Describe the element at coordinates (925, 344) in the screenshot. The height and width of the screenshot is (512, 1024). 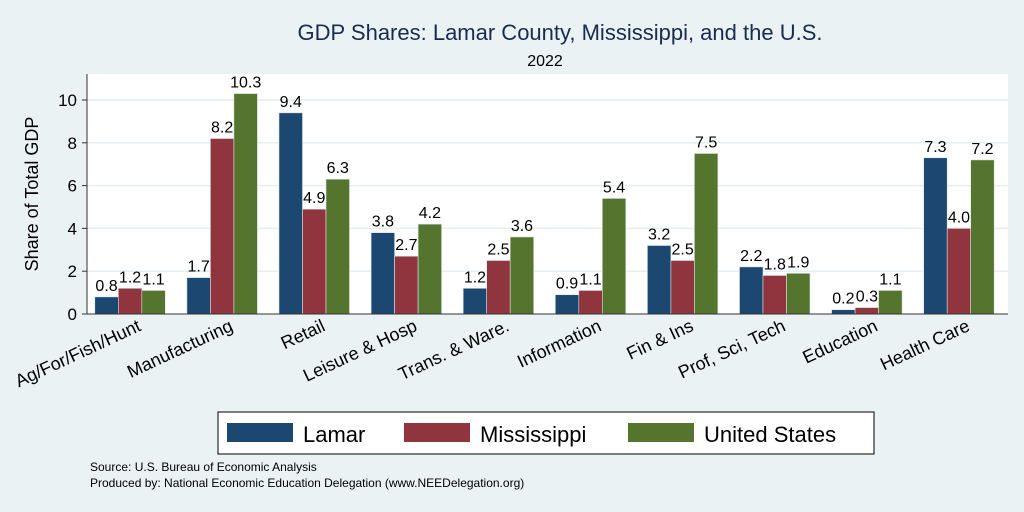
I see `x-tick-label: Health Care` at that location.